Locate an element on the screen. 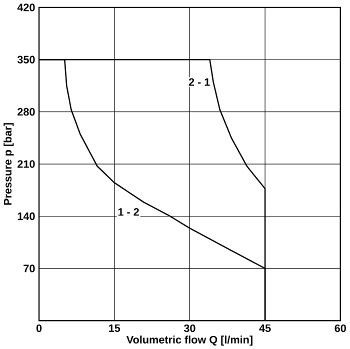  series-label: 2 - 1 is located at coordinates (199, 82).